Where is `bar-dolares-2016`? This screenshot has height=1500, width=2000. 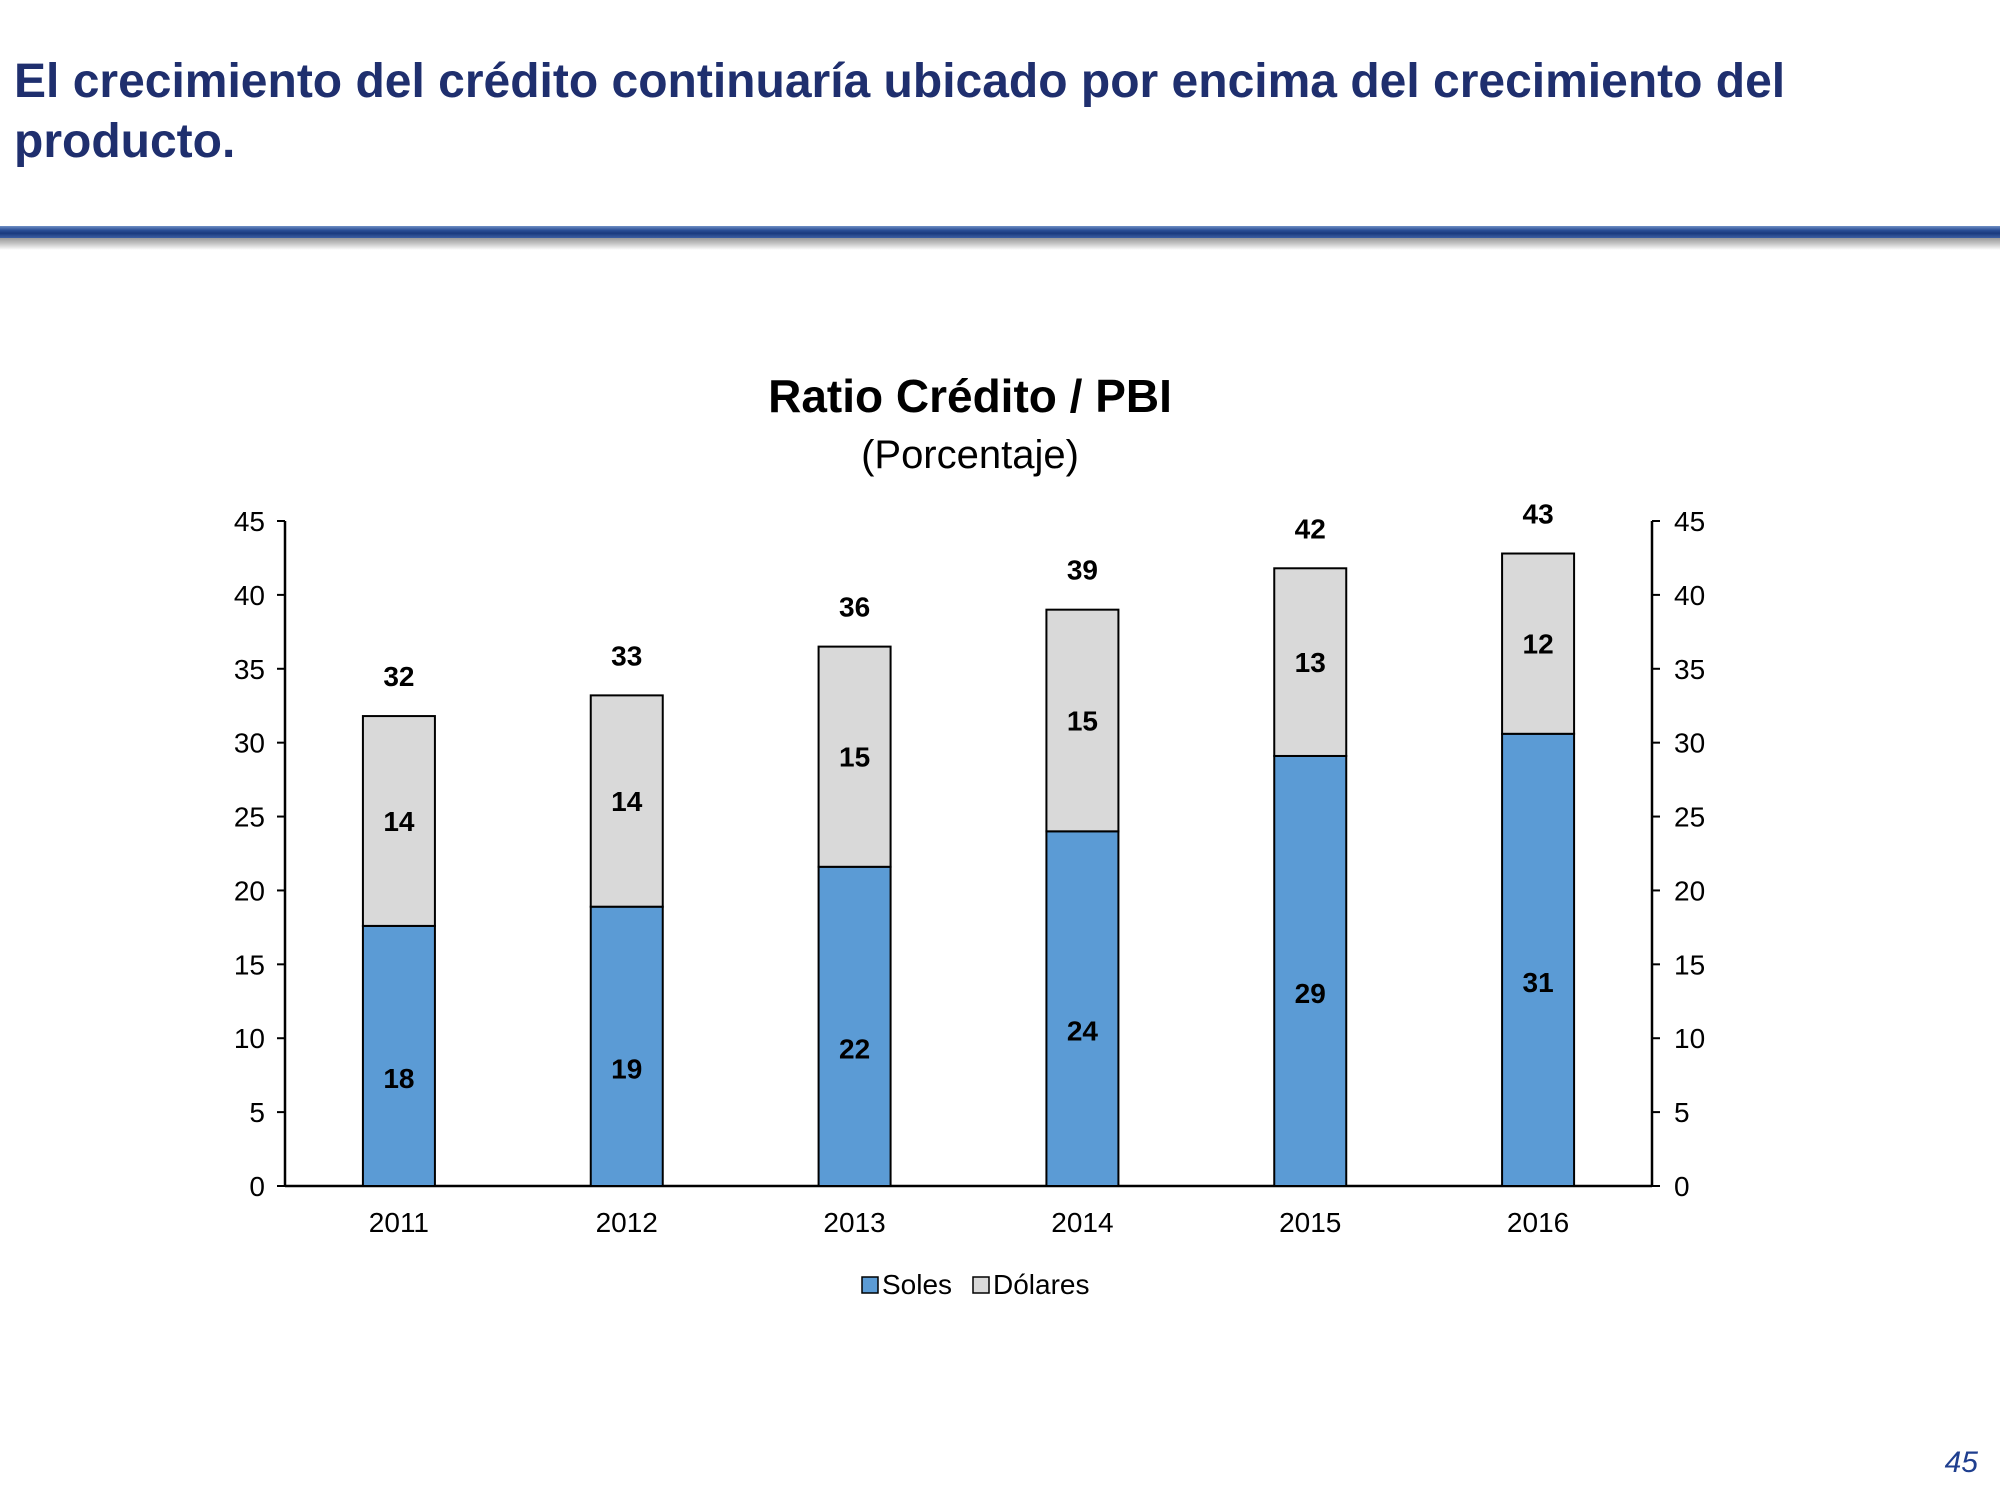
bar-dolares-2016 is located at coordinates (1538, 643).